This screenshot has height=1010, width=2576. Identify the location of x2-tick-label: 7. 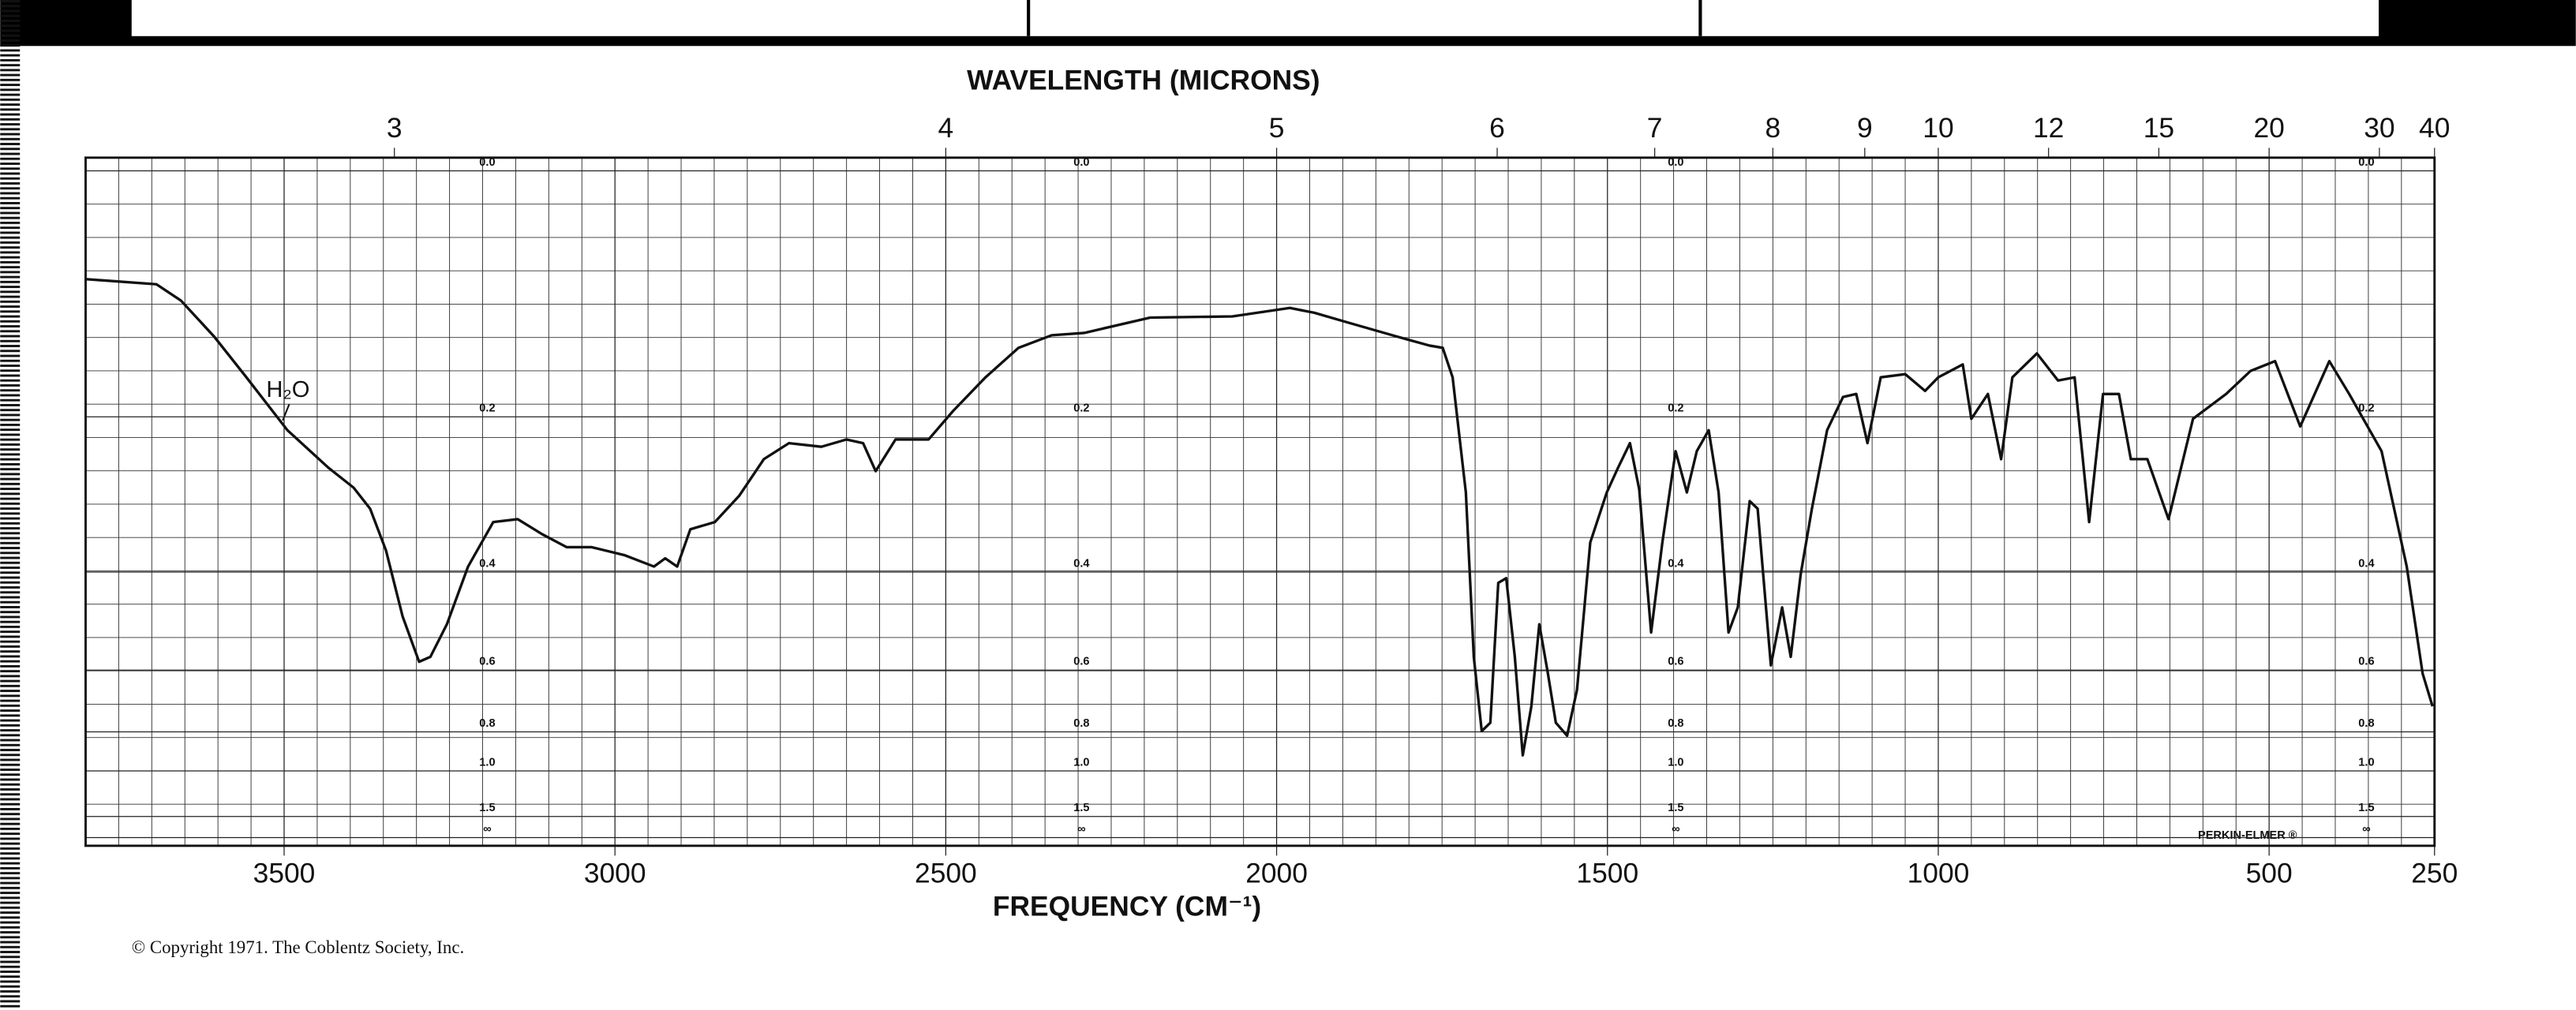
(1655, 128).